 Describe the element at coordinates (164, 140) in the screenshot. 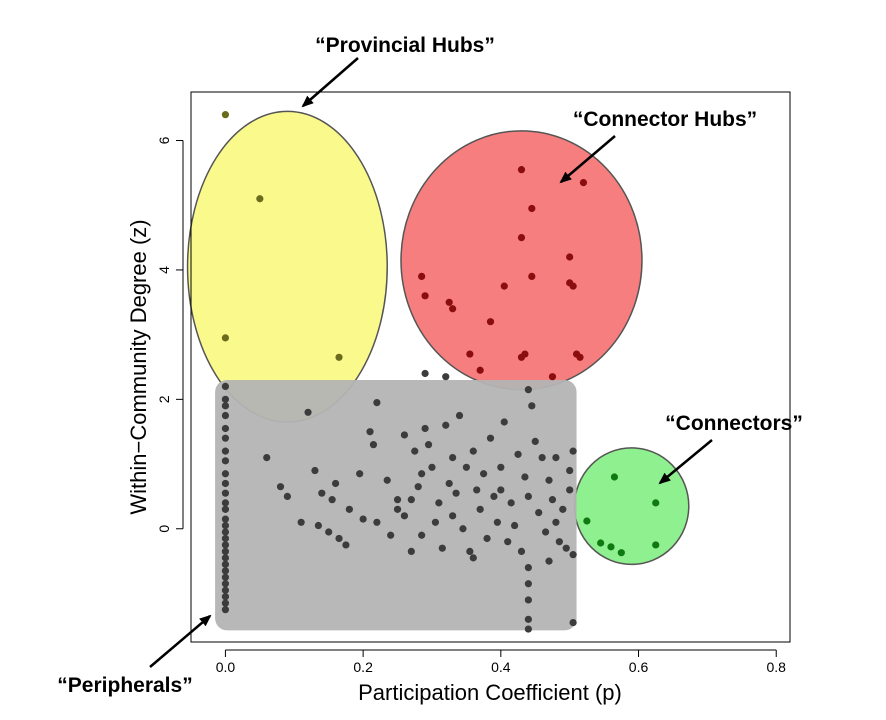

I see `y-tick-label: 6` at that location.